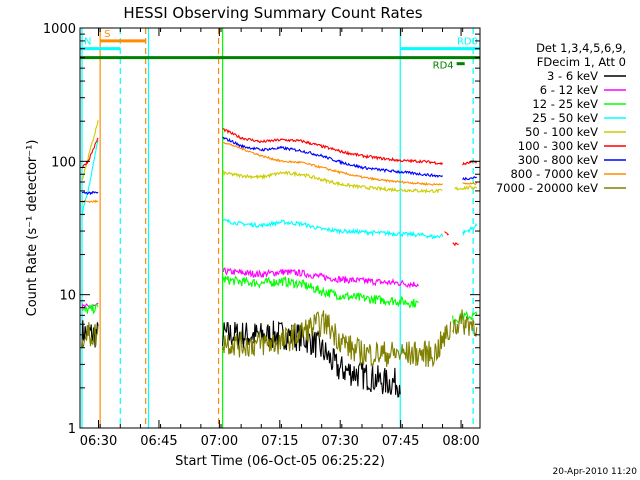  I want to click on x-tick-label: 06:45, so click(158, 441).